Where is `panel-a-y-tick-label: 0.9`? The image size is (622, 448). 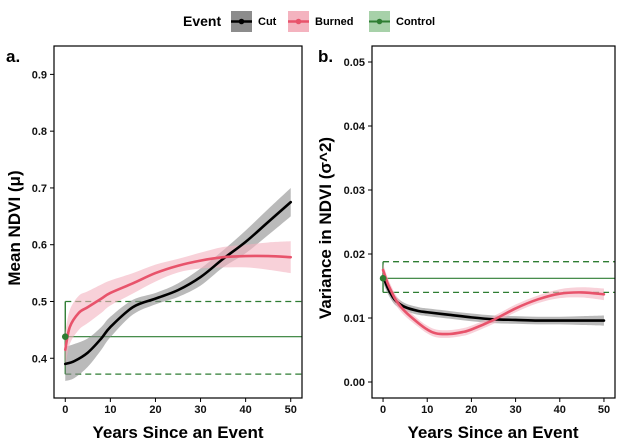 panel-a-y-tick-label: 0.9 is located at coordinates (39, 75).